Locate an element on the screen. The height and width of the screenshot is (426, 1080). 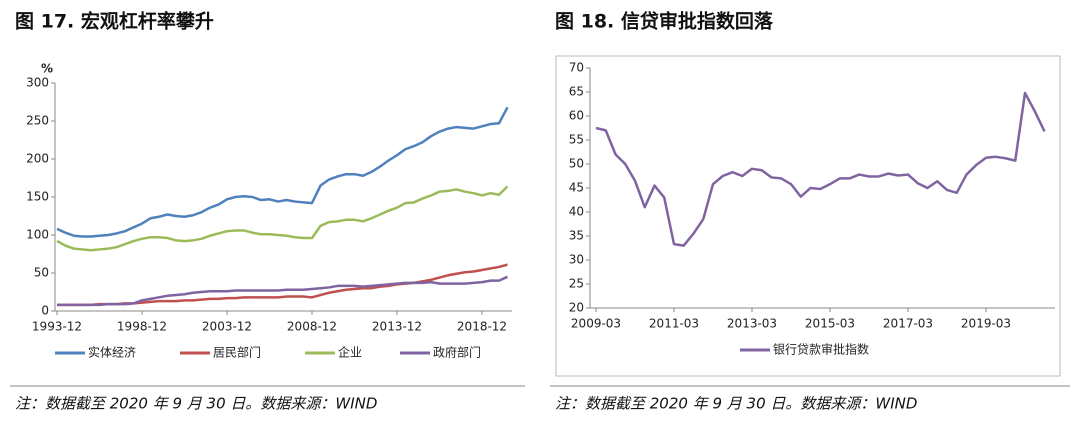
y-tick-label: 40 is located at coordinates (576, 212).